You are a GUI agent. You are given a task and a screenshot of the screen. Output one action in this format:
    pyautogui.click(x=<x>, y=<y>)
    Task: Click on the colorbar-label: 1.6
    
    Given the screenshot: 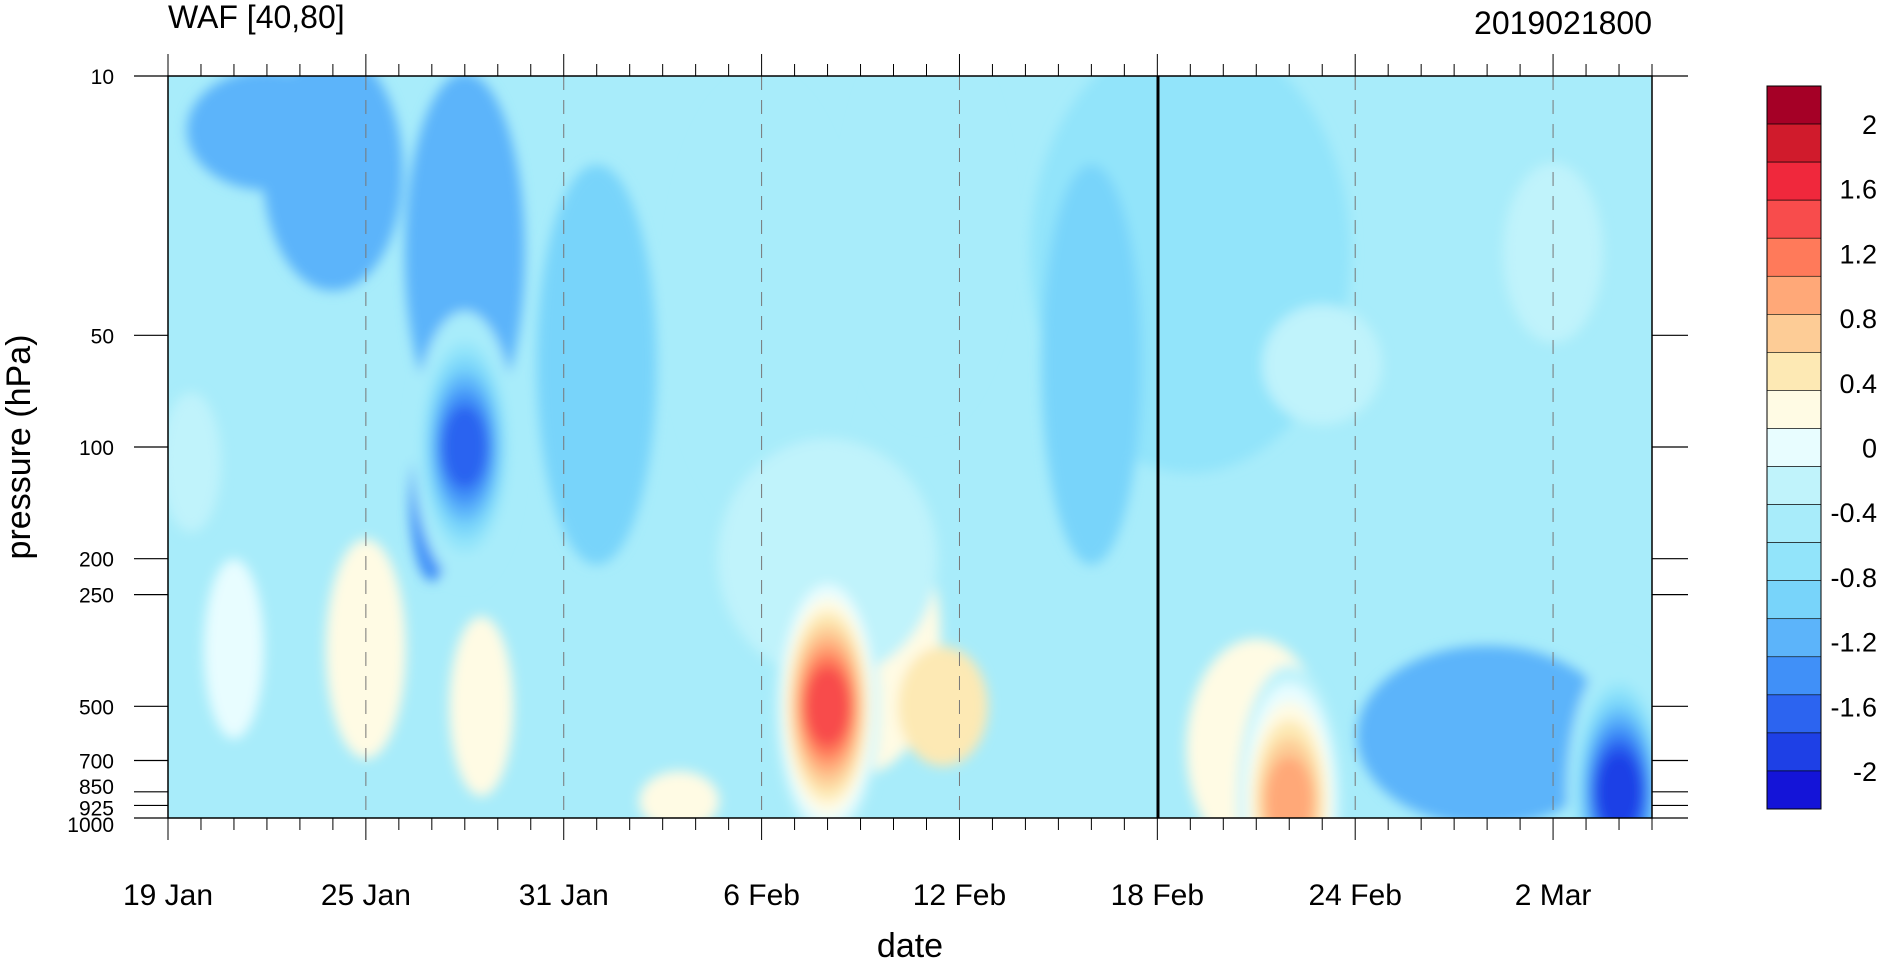 What is the action you would take?
    pyautogui.click(x=1858, y=190)
    